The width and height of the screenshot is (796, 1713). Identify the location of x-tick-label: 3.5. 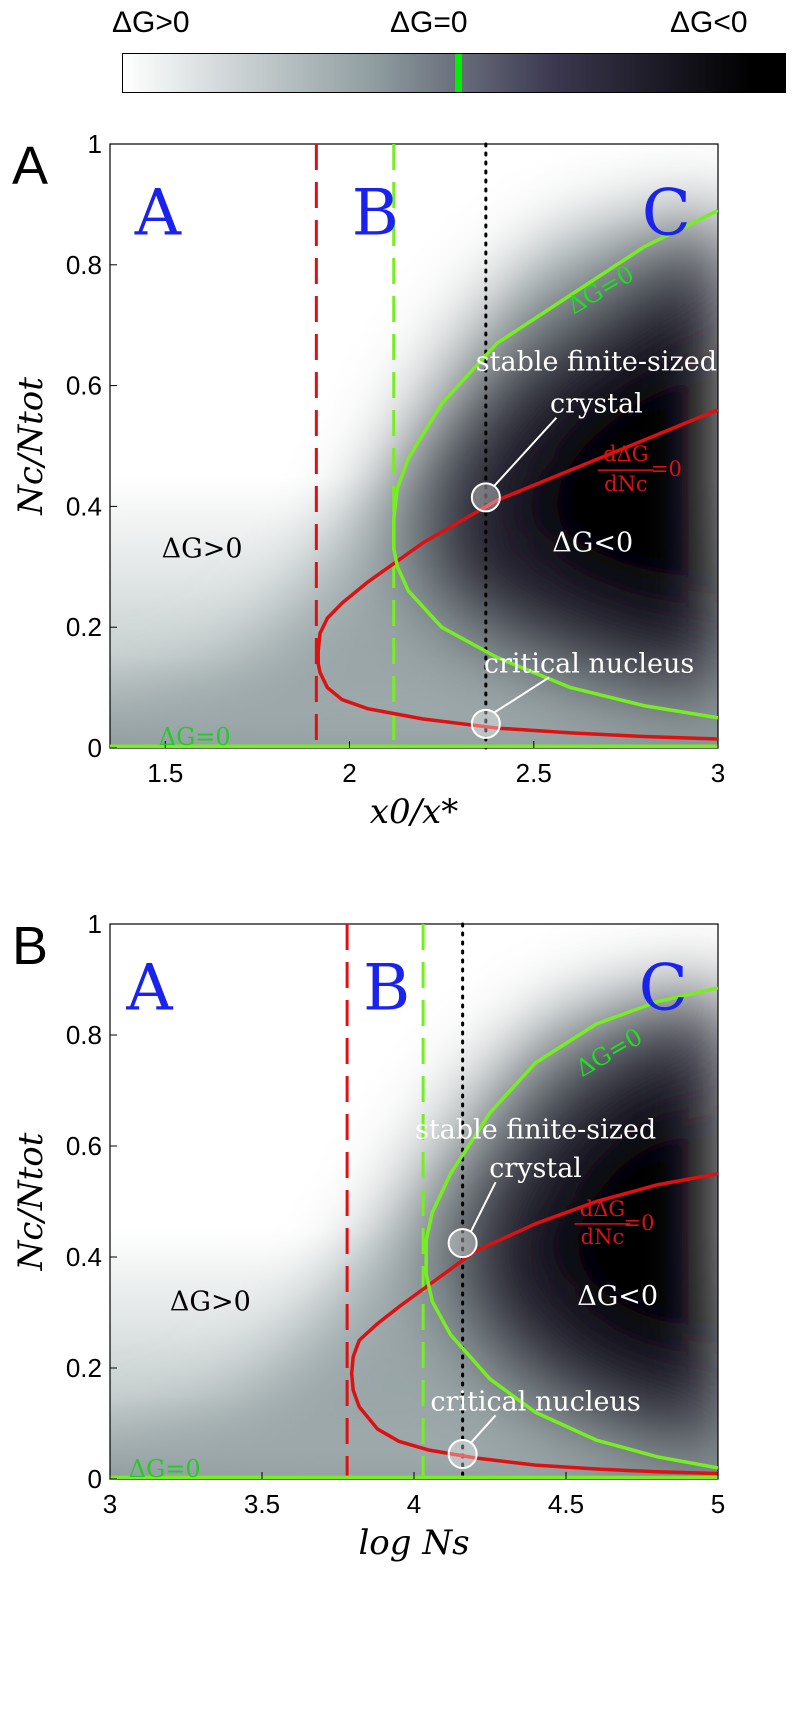
(262, 1504).